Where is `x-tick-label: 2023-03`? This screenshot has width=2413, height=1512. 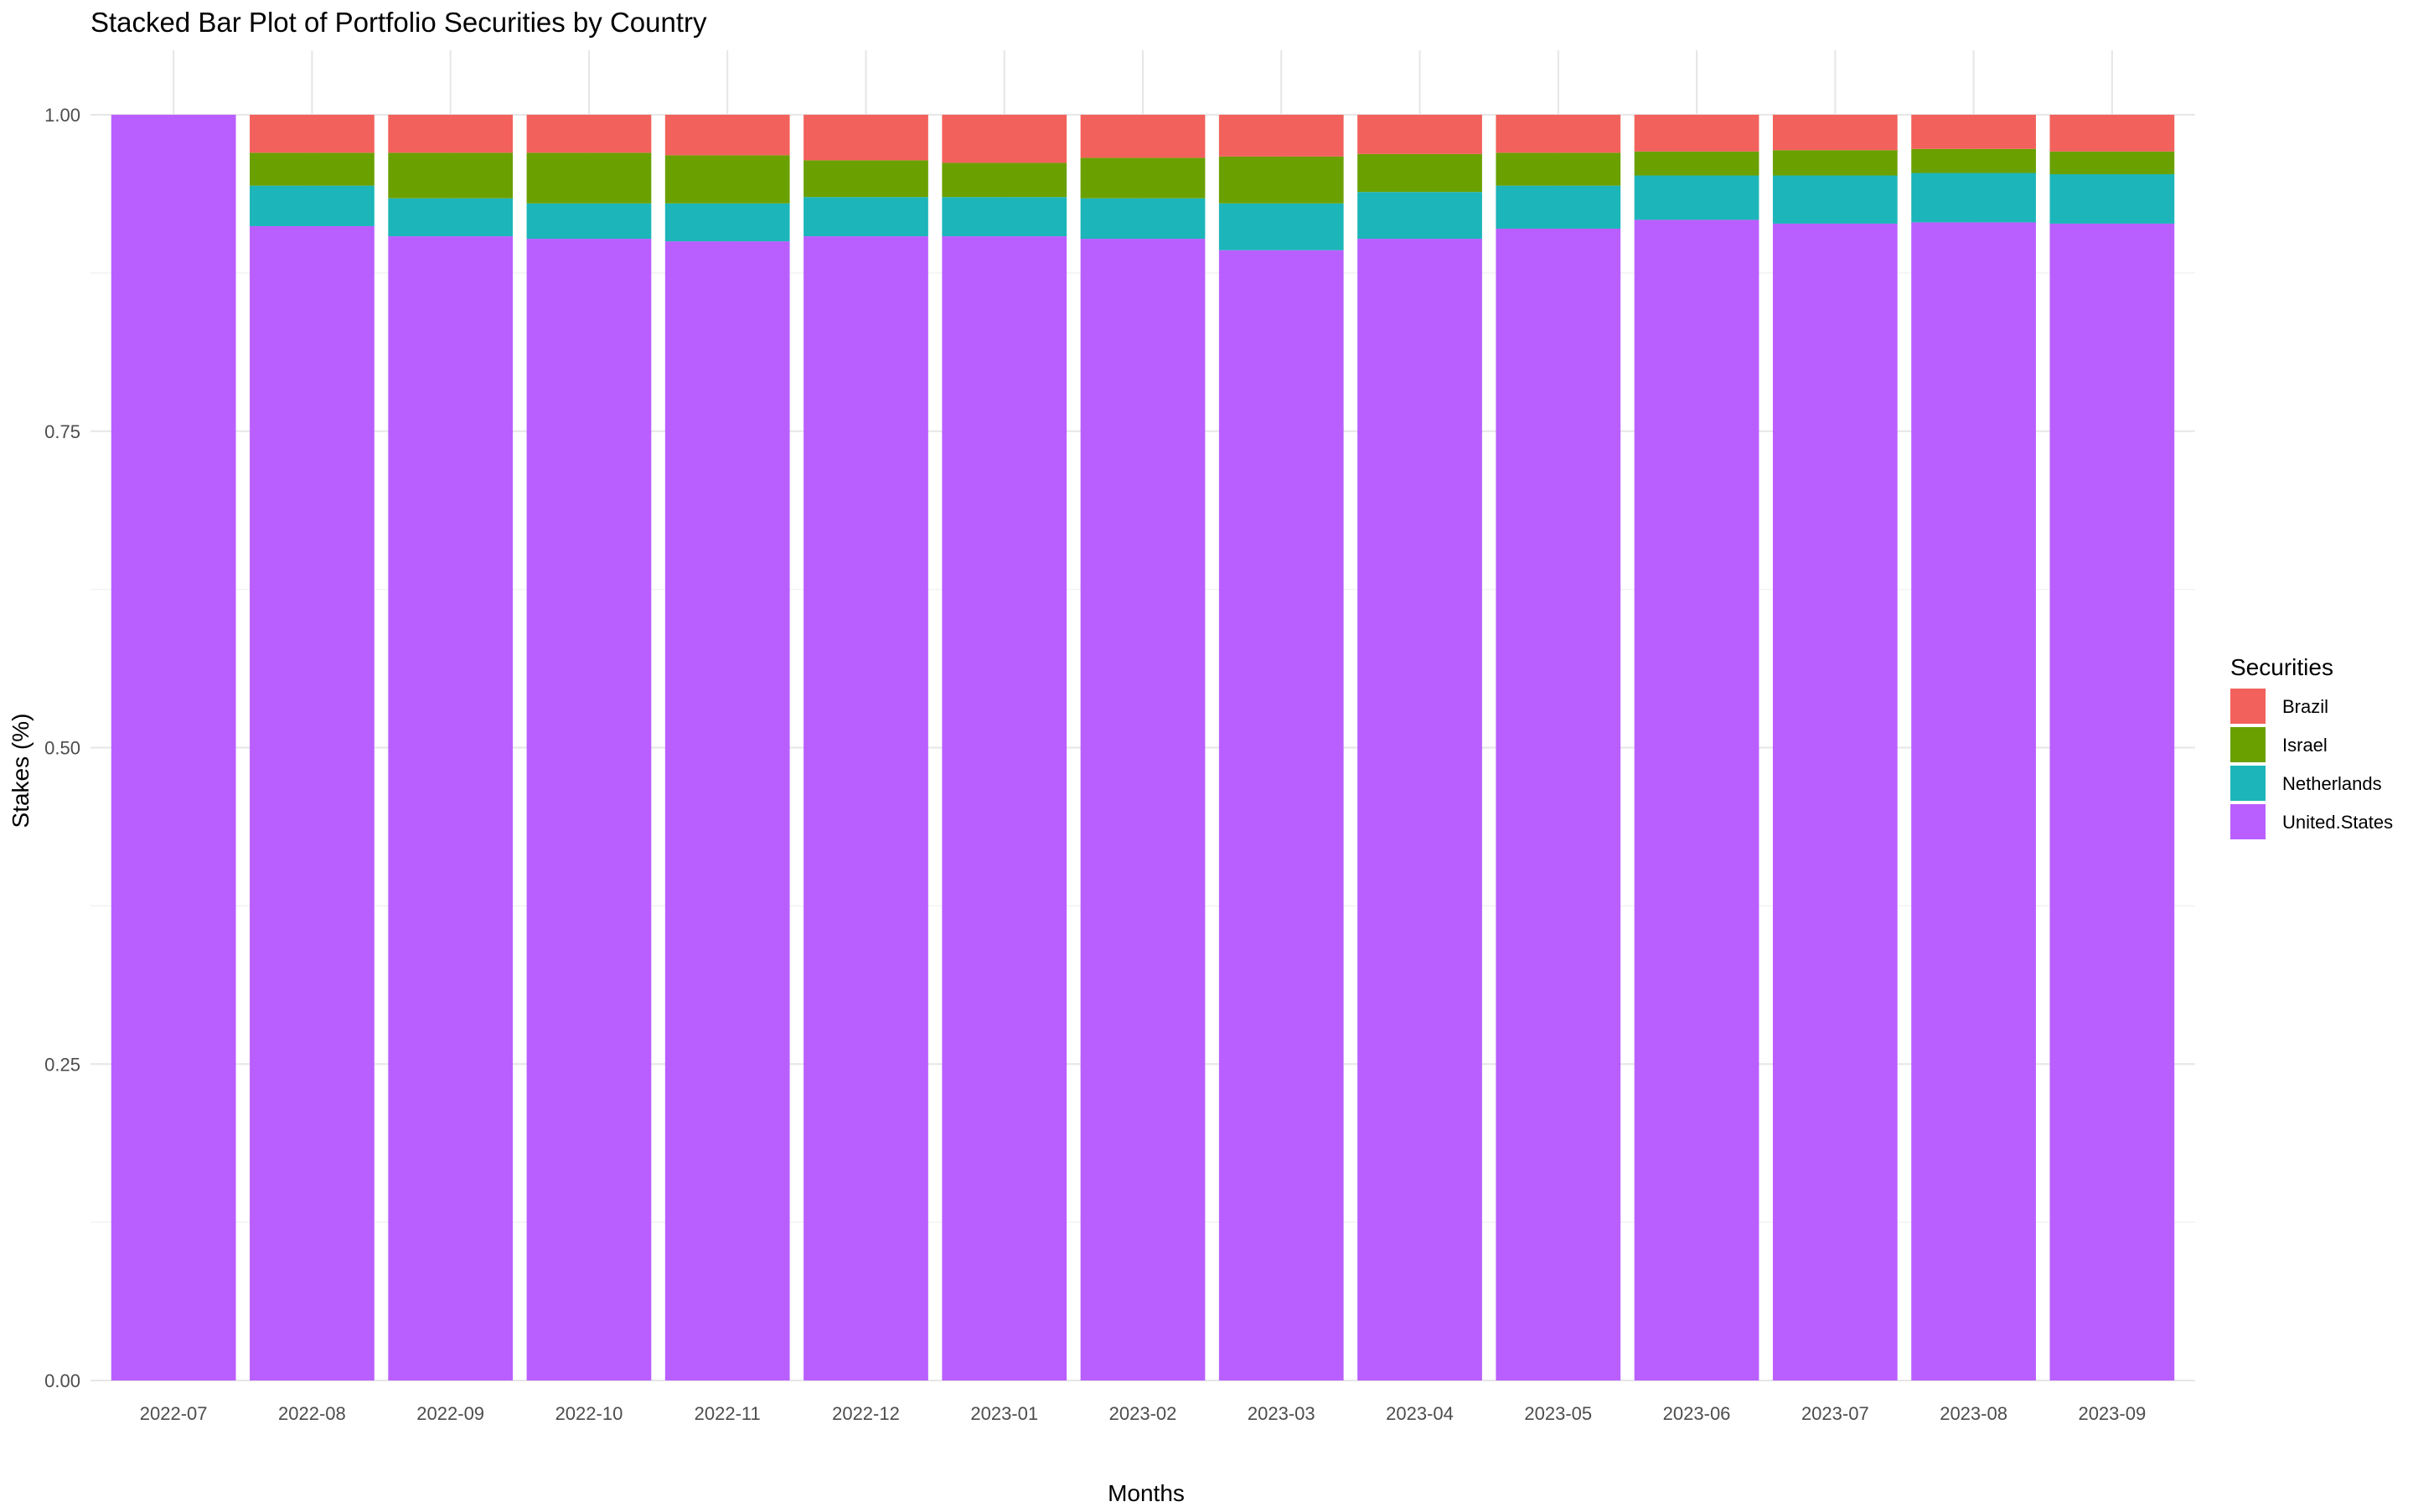 x-tick-label: 2023-03 is located at coordinates (1281, 1413).